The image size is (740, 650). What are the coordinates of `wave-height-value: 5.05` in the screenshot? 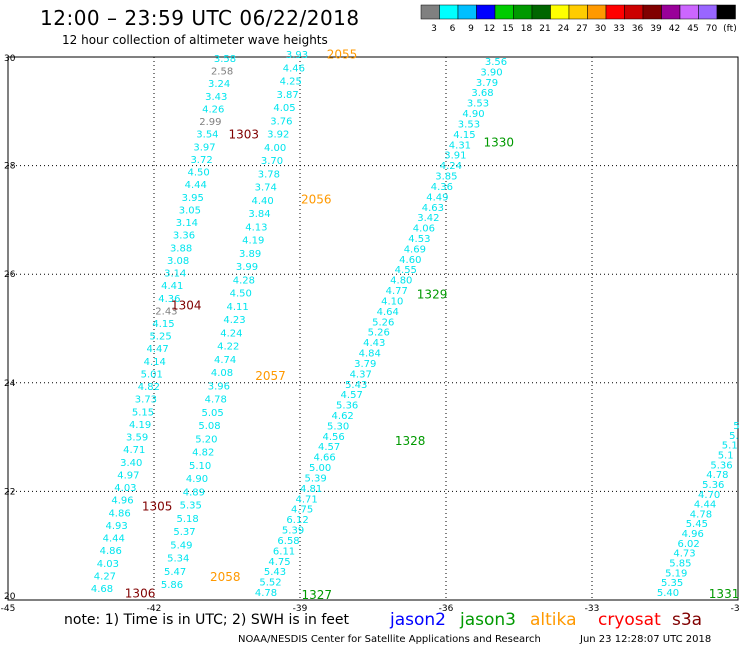 It's located at (212, 413).